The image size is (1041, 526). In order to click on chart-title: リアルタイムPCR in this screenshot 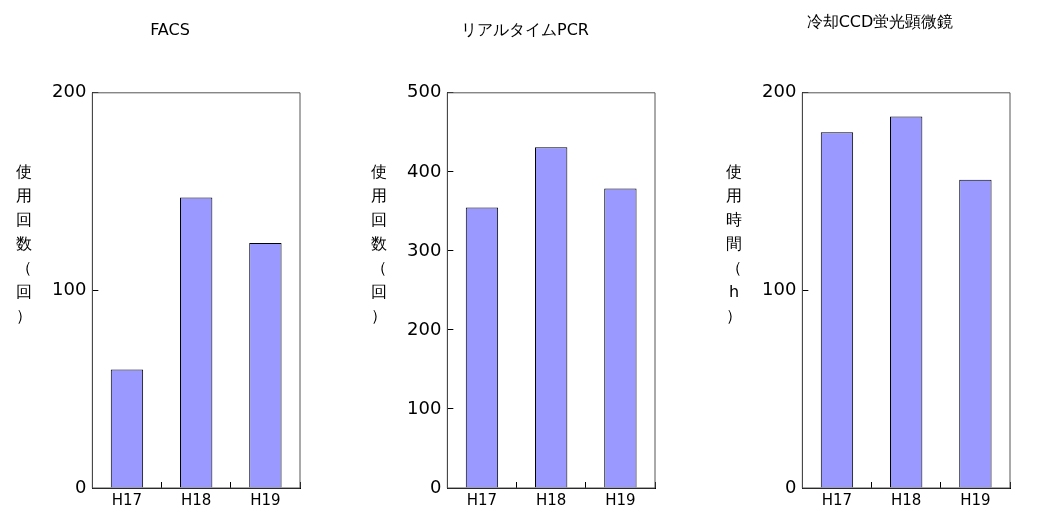, I will do `click(525, 30)`.